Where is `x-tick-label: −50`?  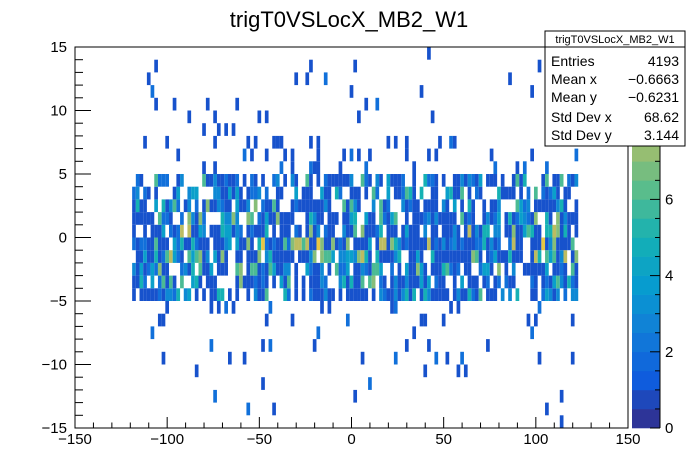
x-tick-label: −50 is located at coordinates (259, 439).